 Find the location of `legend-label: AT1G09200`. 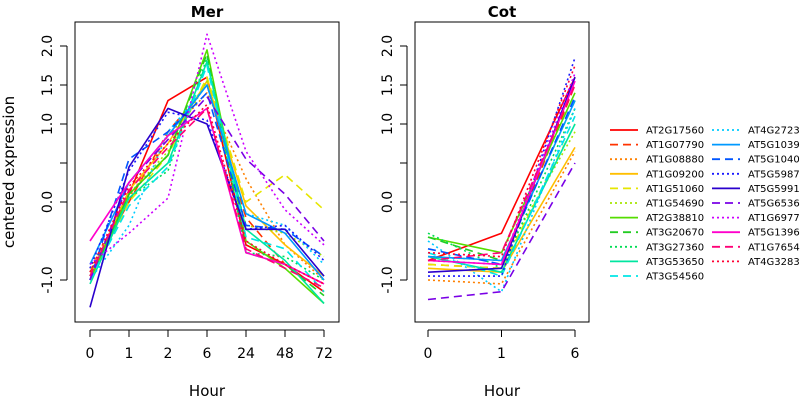

legend-label: AT1G09200 is located at coordinates (675, 174).